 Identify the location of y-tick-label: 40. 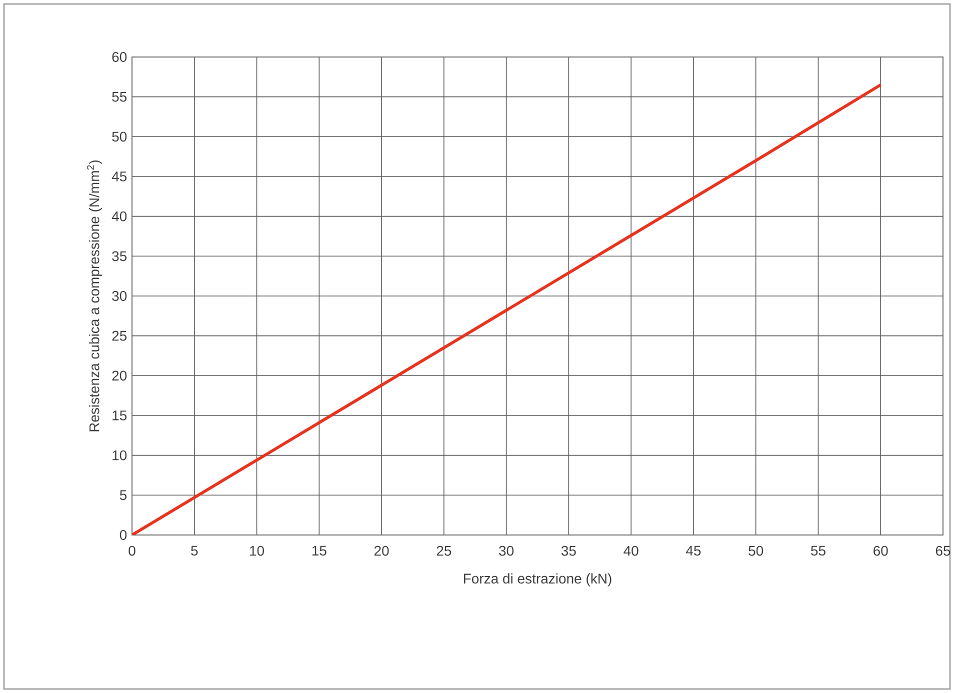
(119, 216).